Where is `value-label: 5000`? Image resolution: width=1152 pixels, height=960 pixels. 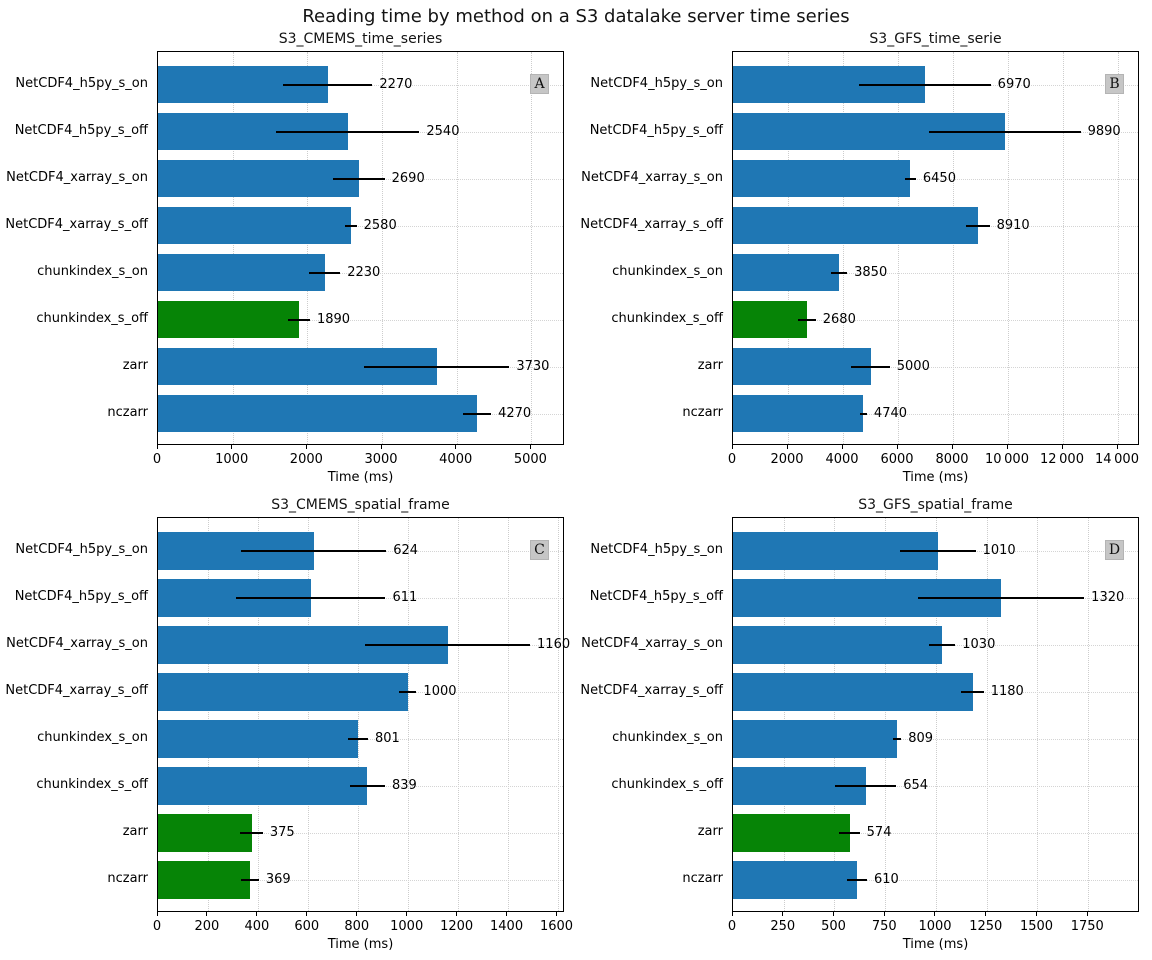 value-label: 5000 is located at coordinates (913, 366).